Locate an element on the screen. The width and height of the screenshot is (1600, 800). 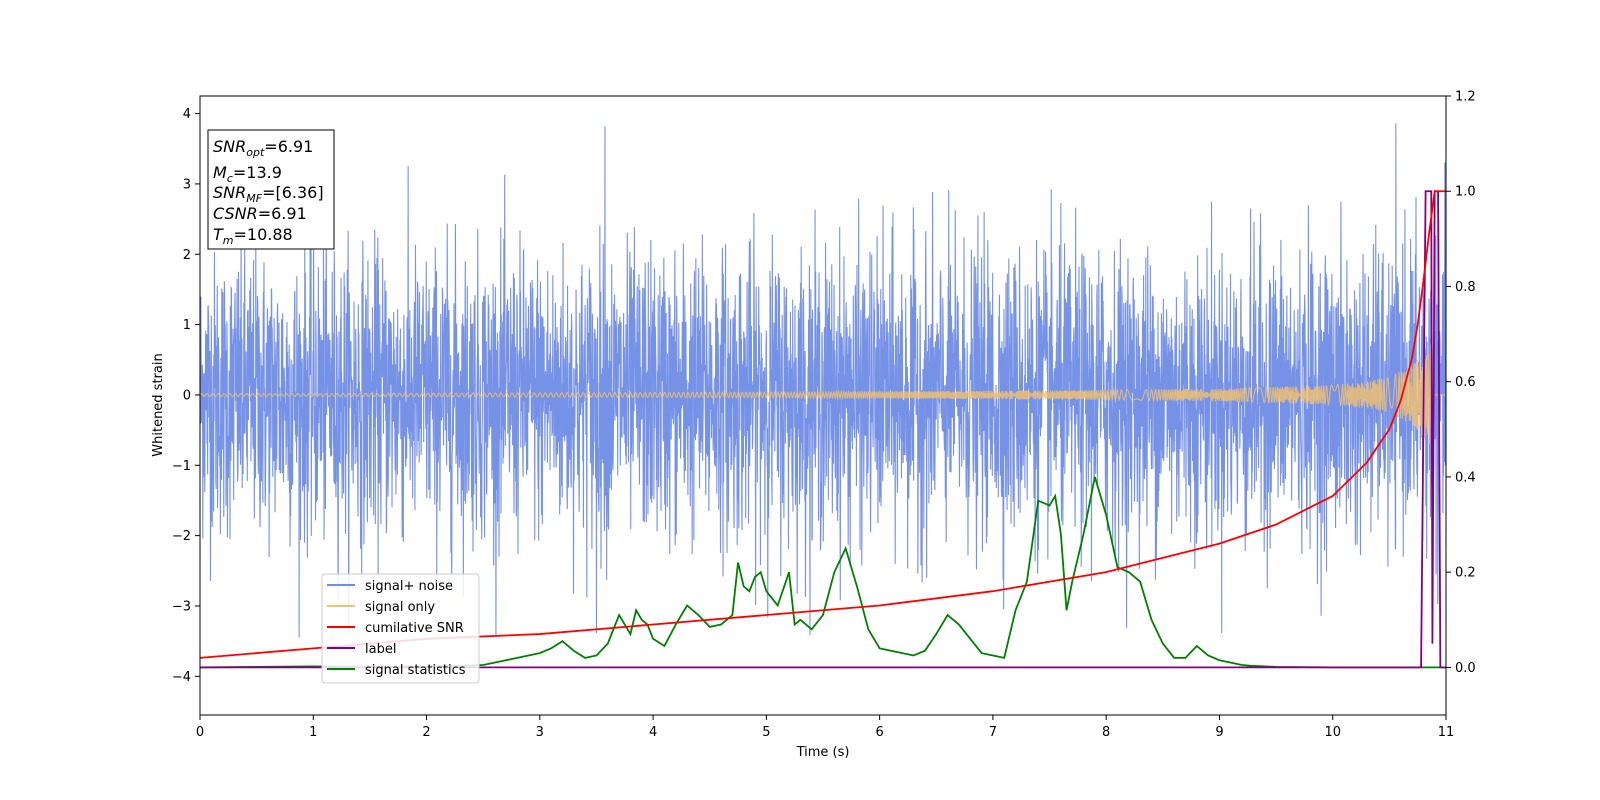
annotation-line-tm: Tm=10.88 is located at coordinates (253, 236).